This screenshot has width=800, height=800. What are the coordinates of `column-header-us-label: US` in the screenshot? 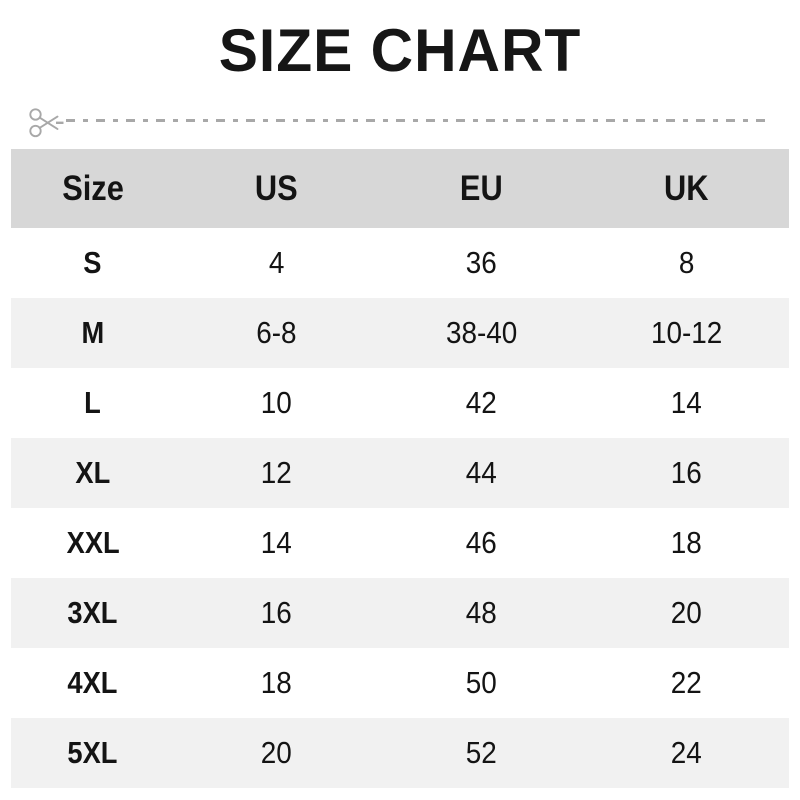 It's located at (277, 188).